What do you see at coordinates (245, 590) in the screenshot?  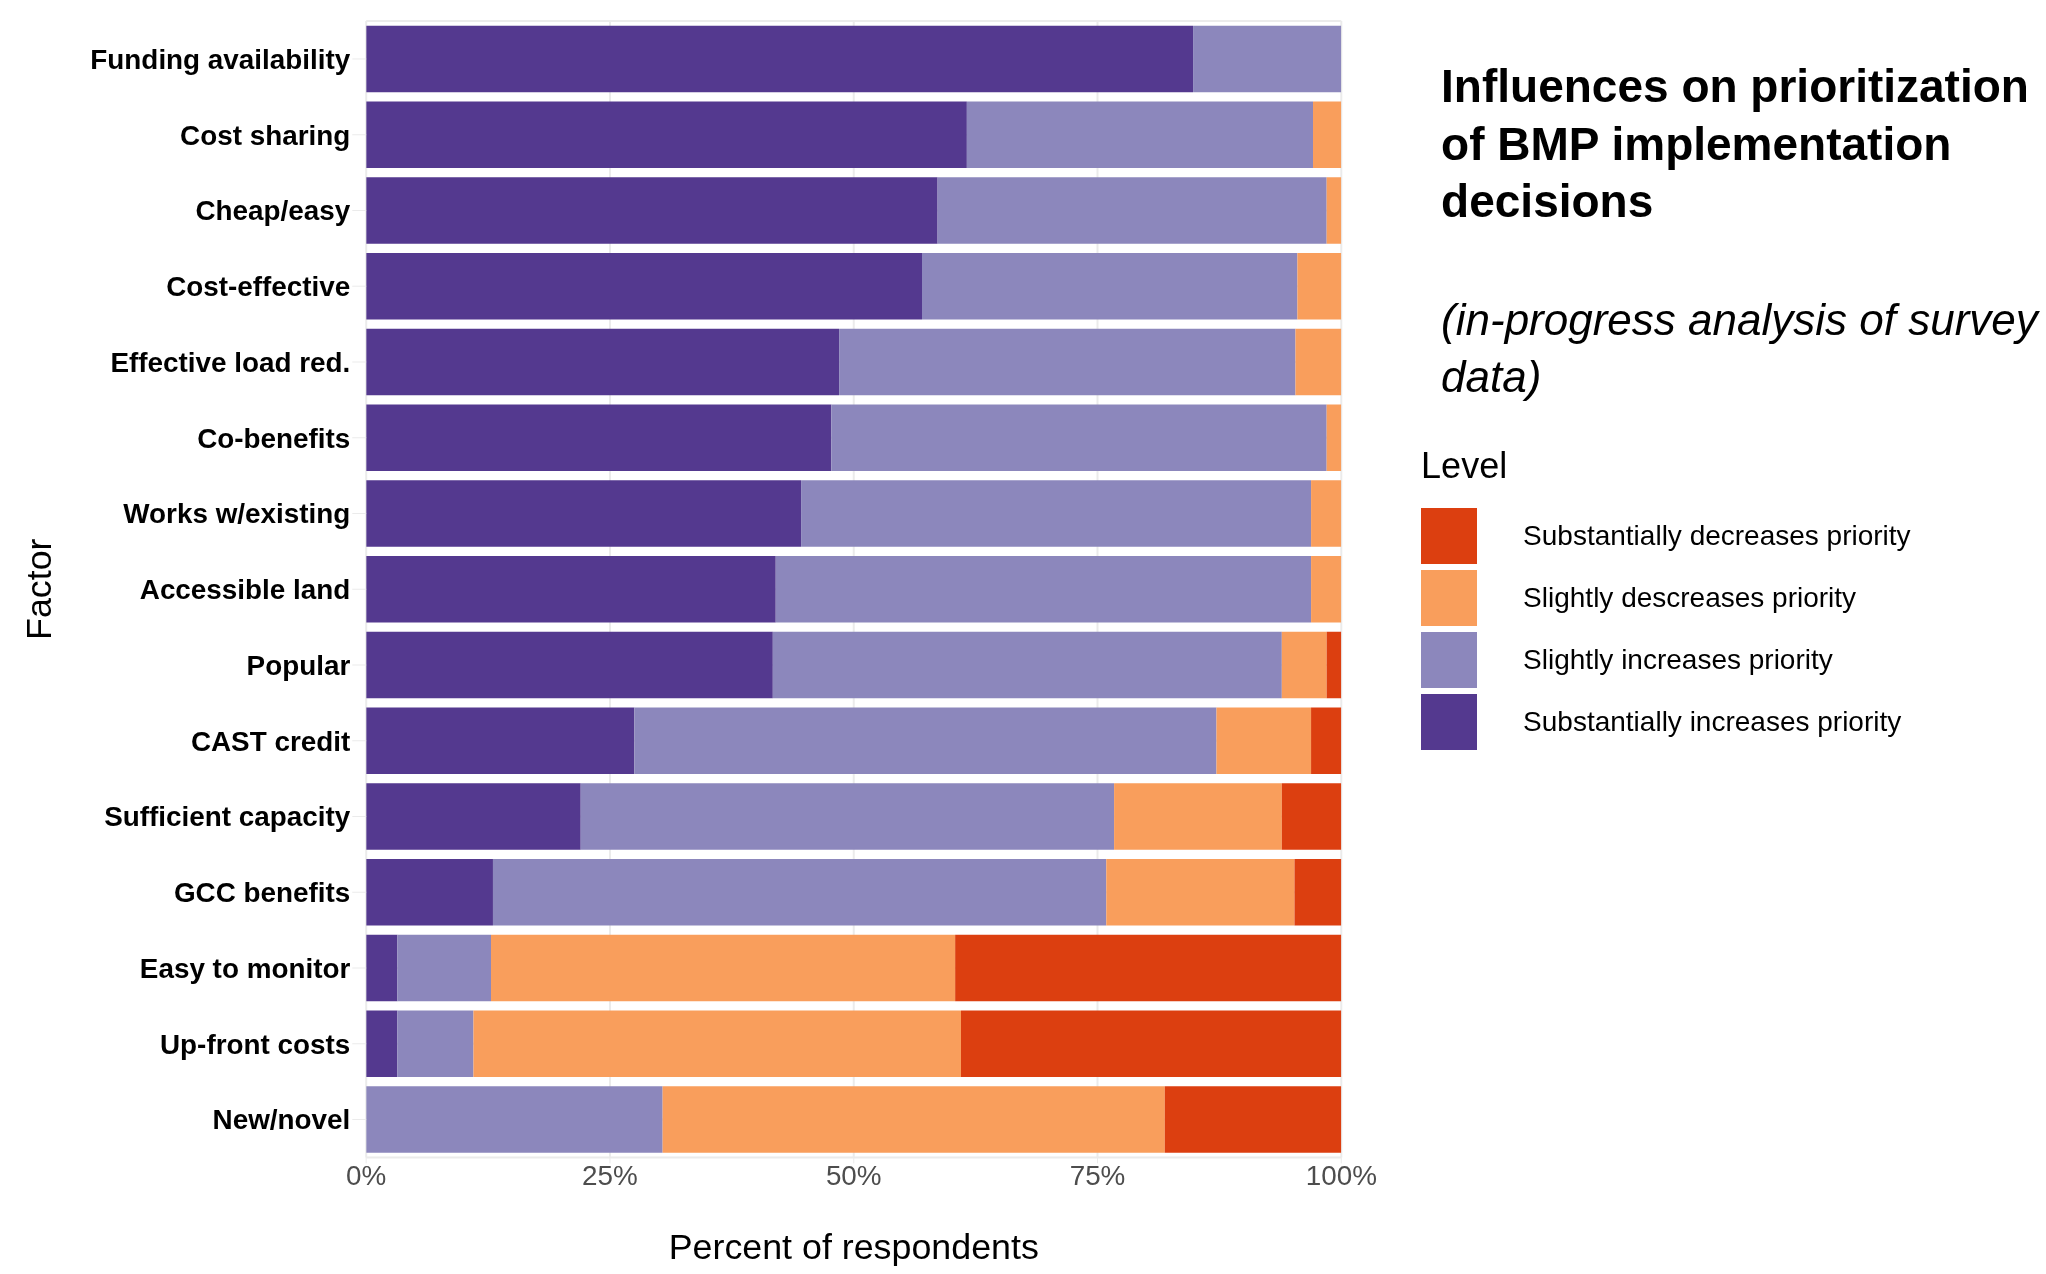 I see `y-tick-label: Accessible land` at bounding box center [245, 590].